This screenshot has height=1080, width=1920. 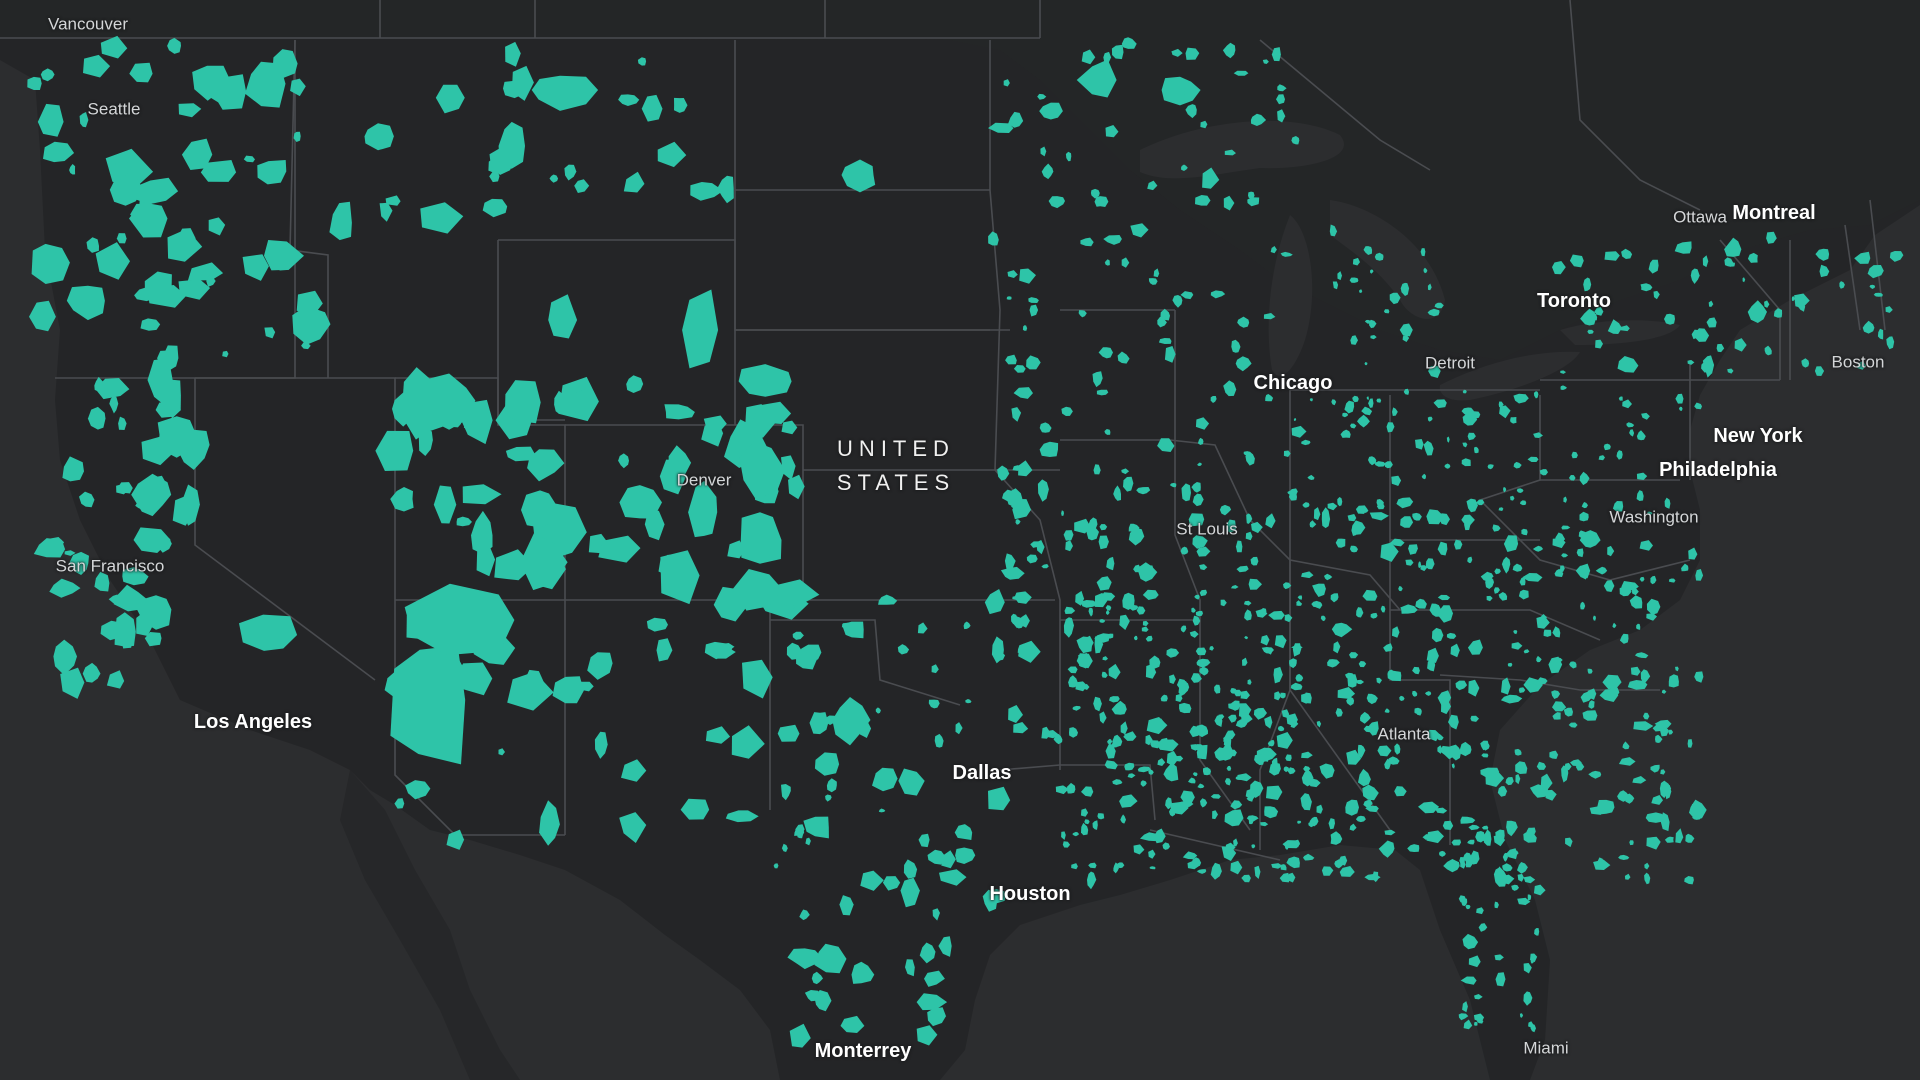 What do you see at coordinates (1758, 436) in the screenshot?
I see `city-label-new-york: New York` at bounding box center [1758, 436].